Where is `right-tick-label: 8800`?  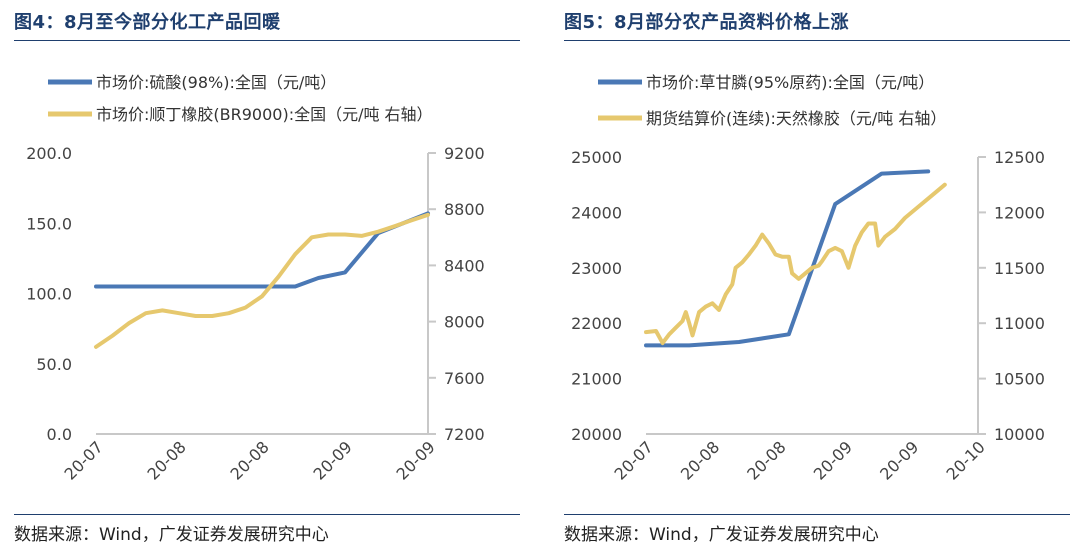 right-tick-label: 8800 is located at coordinates (464, 209).